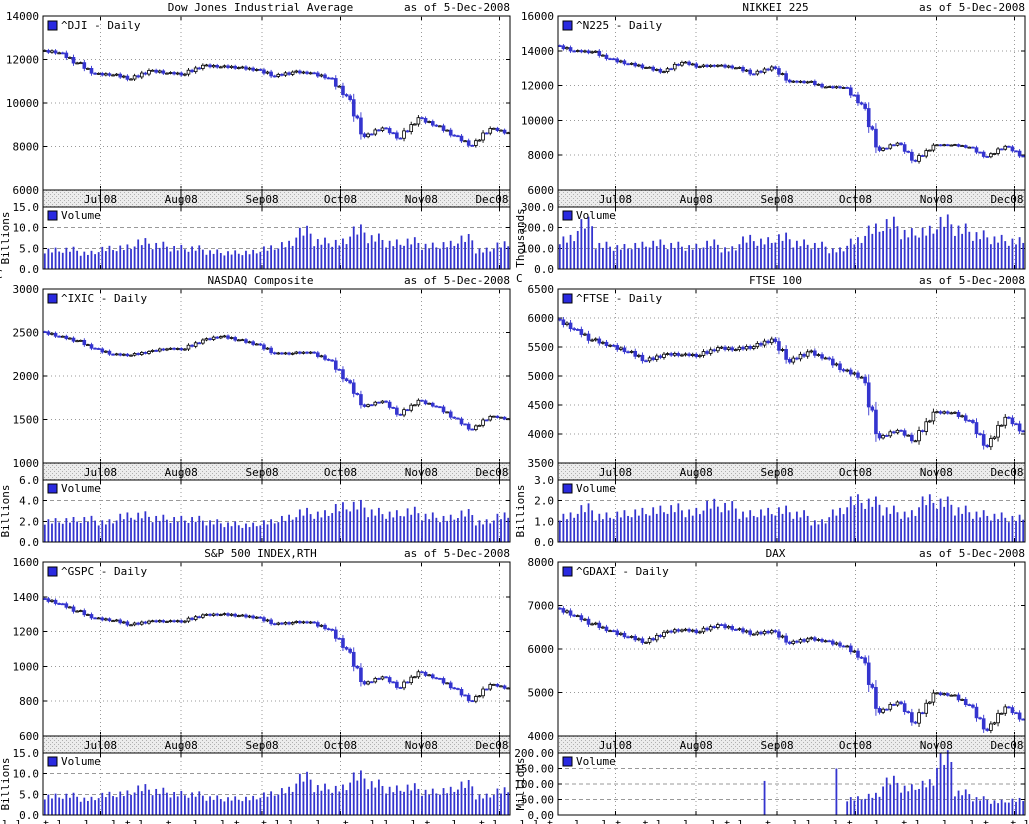  I want to click on n225-price-plot, so click(791, 103).